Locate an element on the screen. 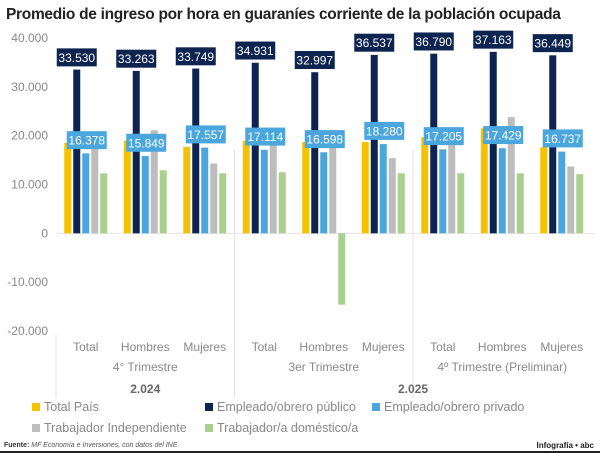 This screenshot has width=600, height=453. data-label: 16.378 is located at coordinates (86, 141).